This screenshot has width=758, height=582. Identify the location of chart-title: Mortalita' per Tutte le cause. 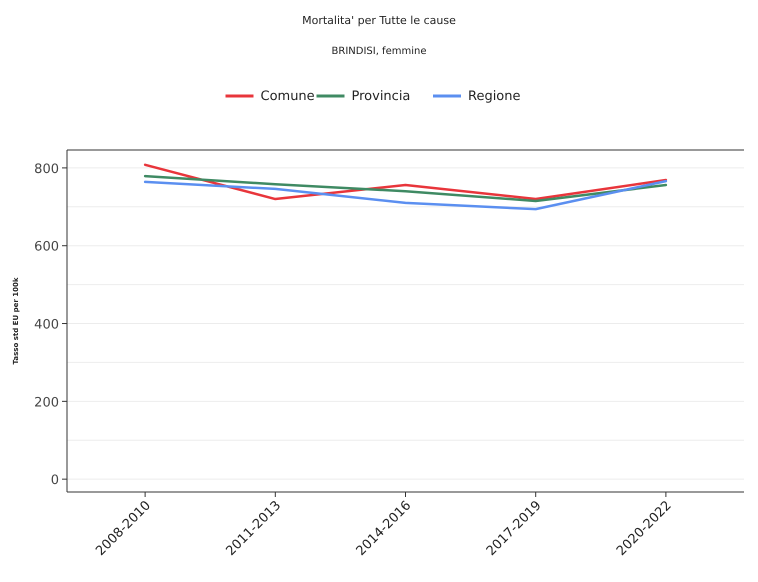
(379, 20).